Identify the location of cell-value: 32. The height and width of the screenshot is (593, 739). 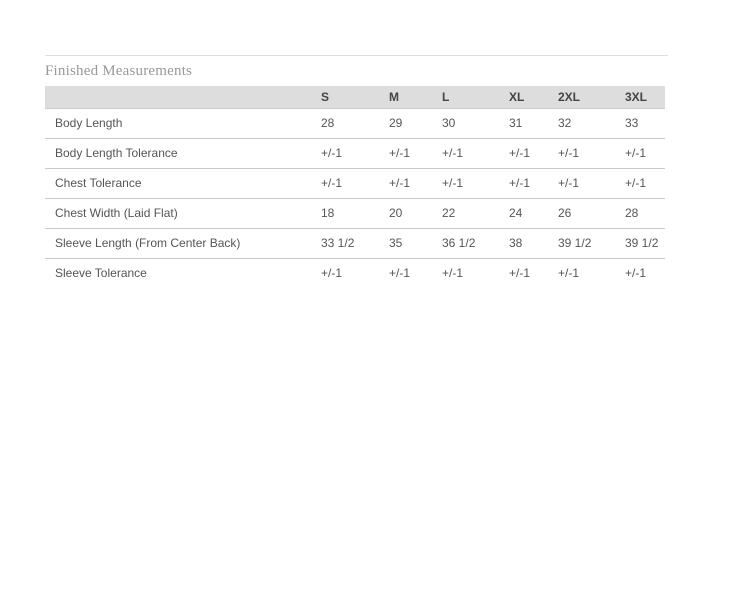
(581, 123).